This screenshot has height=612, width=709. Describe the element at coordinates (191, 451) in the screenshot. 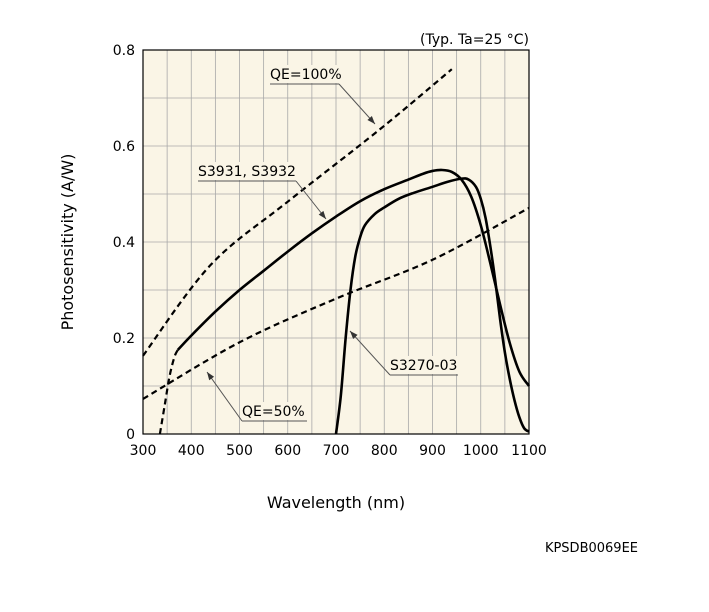

I see `x-tick-label: 400` at that location.